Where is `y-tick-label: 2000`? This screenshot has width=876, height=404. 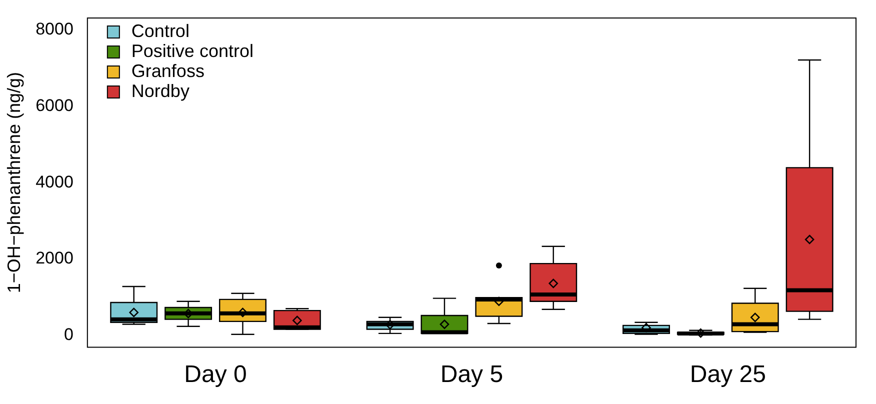
y-tick-label: 2000 is located at coordinates (55, 258).